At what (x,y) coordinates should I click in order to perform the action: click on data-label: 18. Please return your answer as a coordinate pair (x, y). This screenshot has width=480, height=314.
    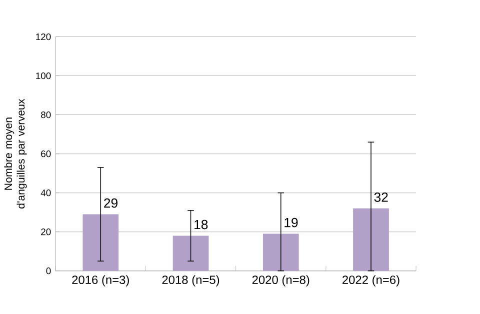
    Looking at the image, I should click on (201, 225).